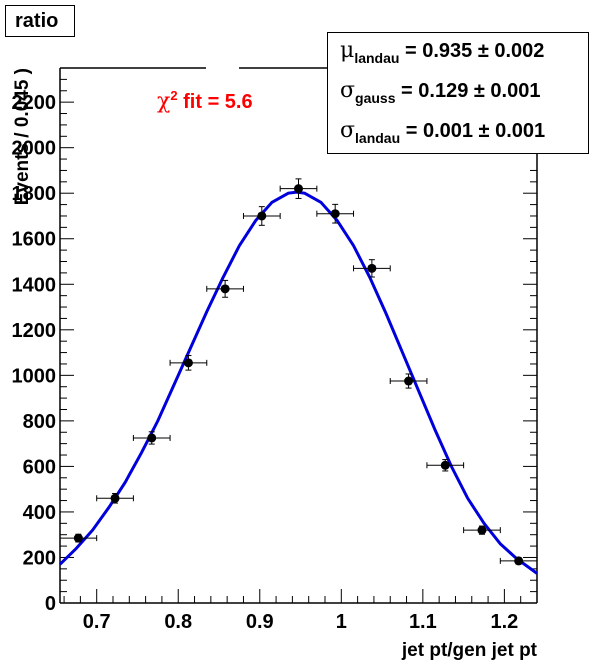  Describe the element at coordinates (34, 103) in the screenshot. I see `y-tick-label: 2200` at that location.